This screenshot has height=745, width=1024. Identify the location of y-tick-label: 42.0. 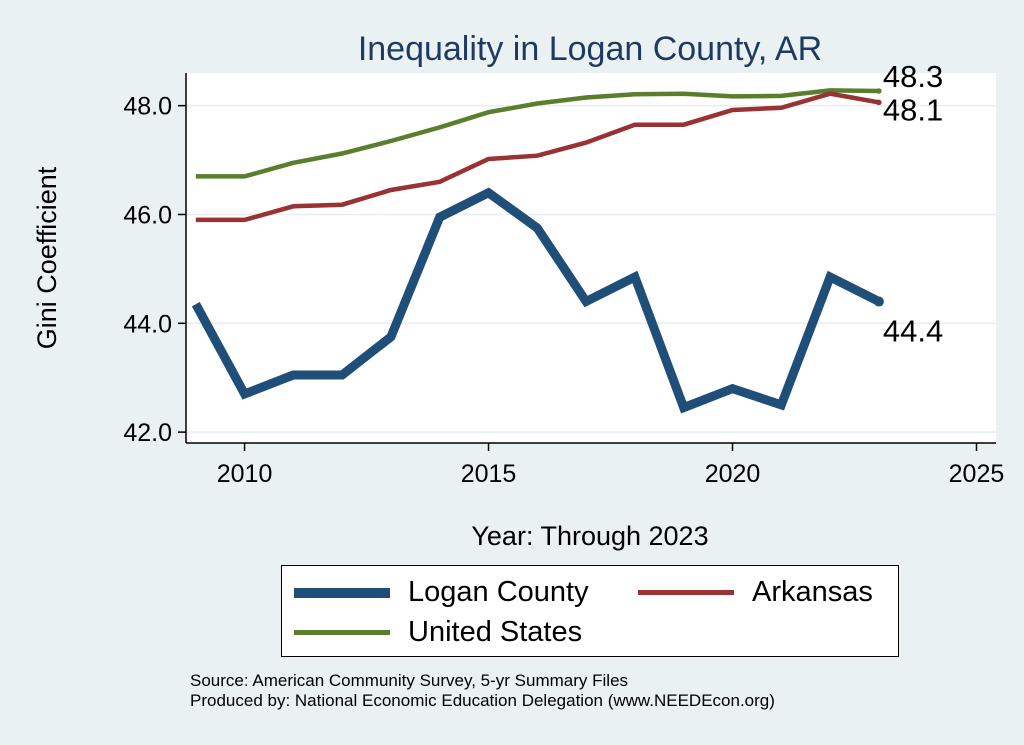
(147, 433).